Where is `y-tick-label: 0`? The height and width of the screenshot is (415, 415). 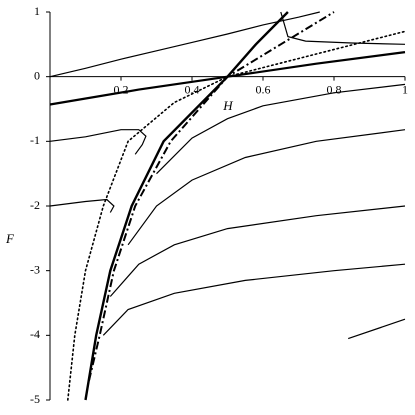 y-tick-label: 0 is located at coordinates (37, 75).